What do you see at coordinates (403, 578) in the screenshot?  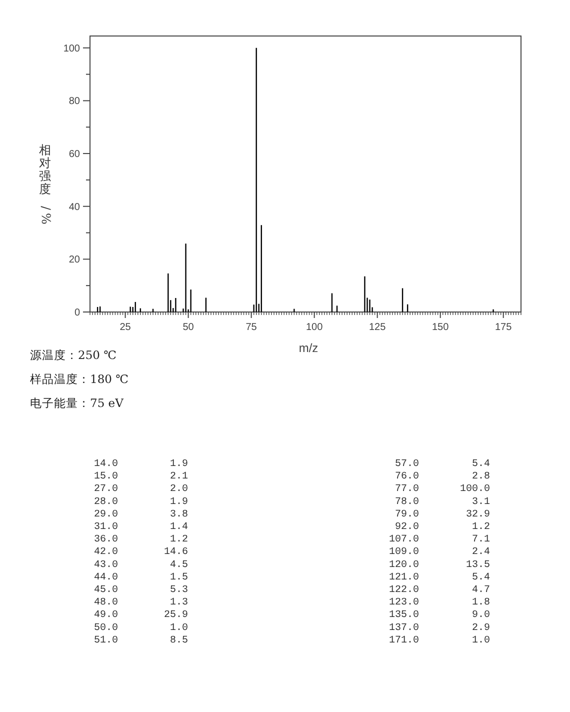 I see `text: 121.0` at bounding box center [403, 578].